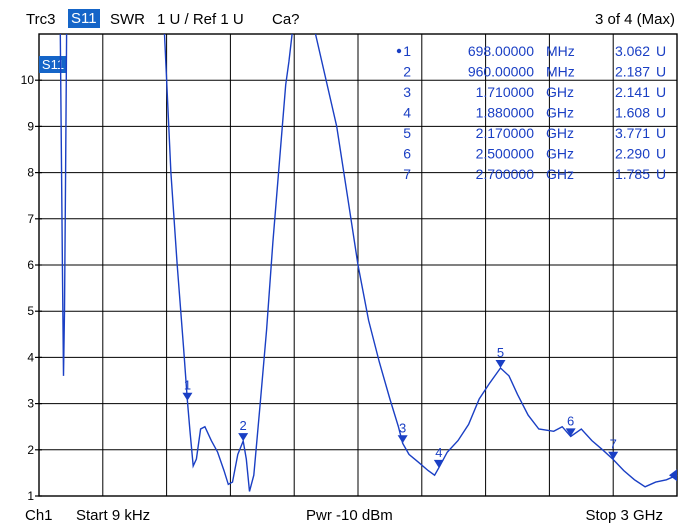 This screenshot has height=530, width=700. What do you see at coordinates (613, 455) in the screenshot?
I see `marker-7-triangle` at bounding box center [613, 455].